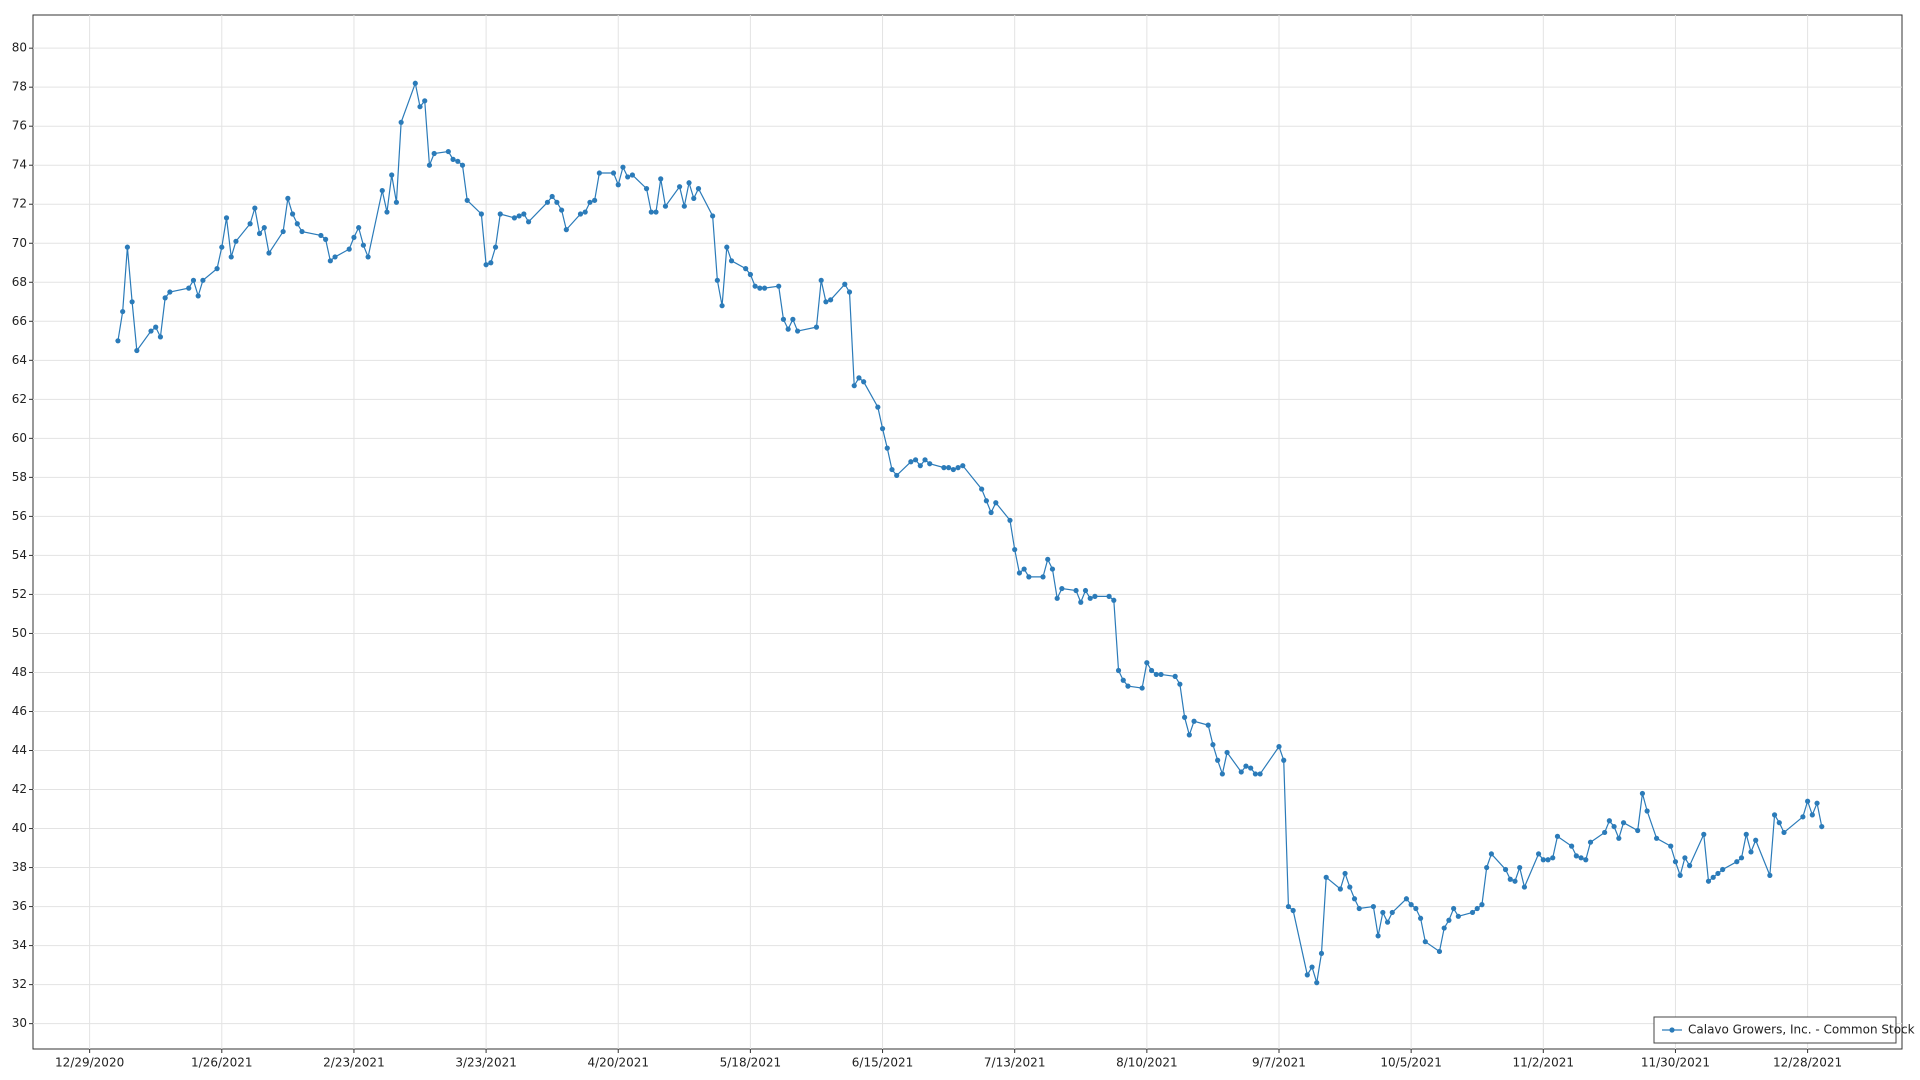 The image size is (1920, 1080). What do you see at coordinates (19, 282) in the screenshot?
I see `y-tick-label: 68` at bounding box center [19, 282].